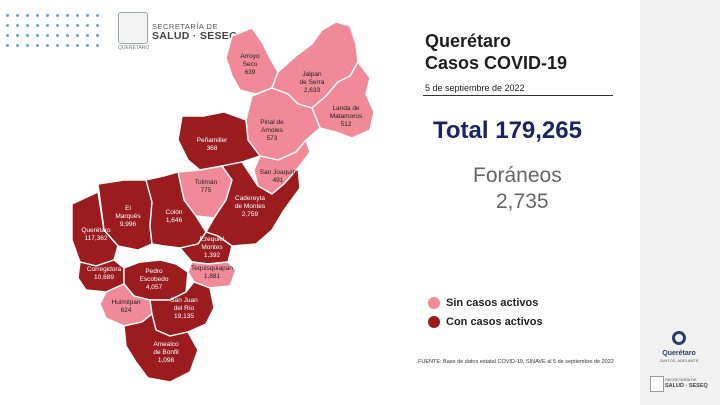 The height and width of the screenshot is (405, 720). I want to click on brand-tagline: JUNTOS, ADELANTE, so click(679, 360).